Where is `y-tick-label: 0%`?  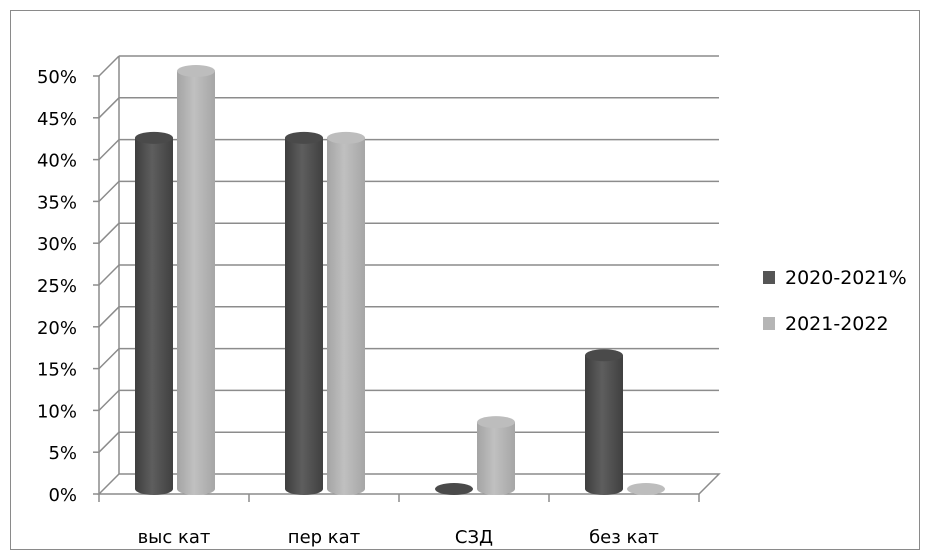 y-tick-label: 0% is located at coordinates (62, 495).